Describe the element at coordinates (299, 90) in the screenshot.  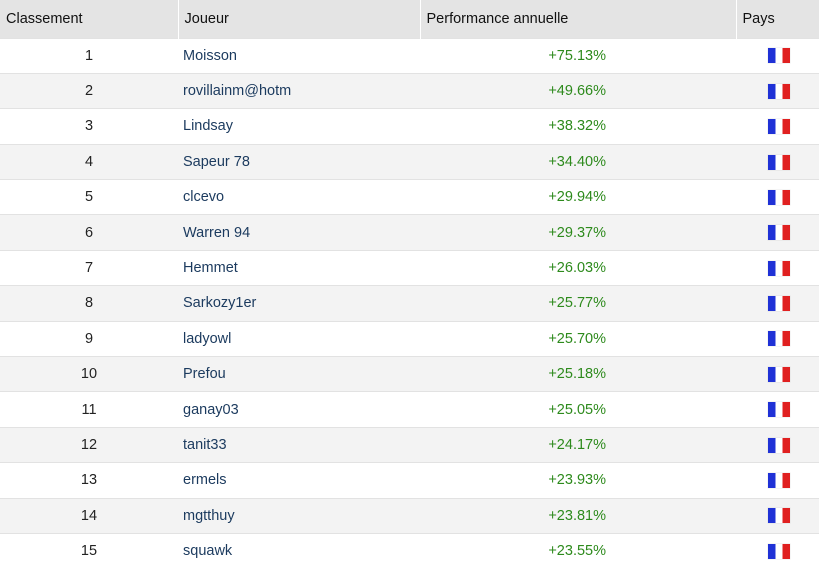
I see `player-name-link: rovillainm@hotm` at that location.